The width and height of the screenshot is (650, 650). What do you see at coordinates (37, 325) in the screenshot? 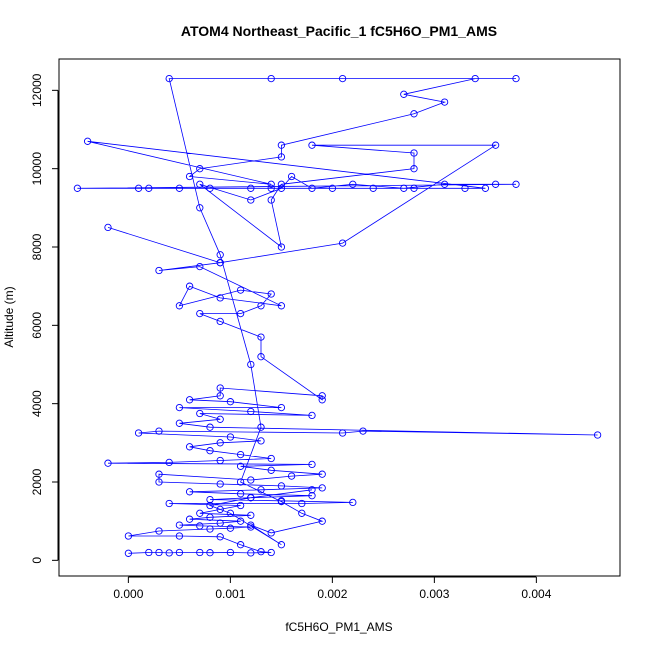
I see `y-tick-label: 6000` at bounding box center [37, 325].